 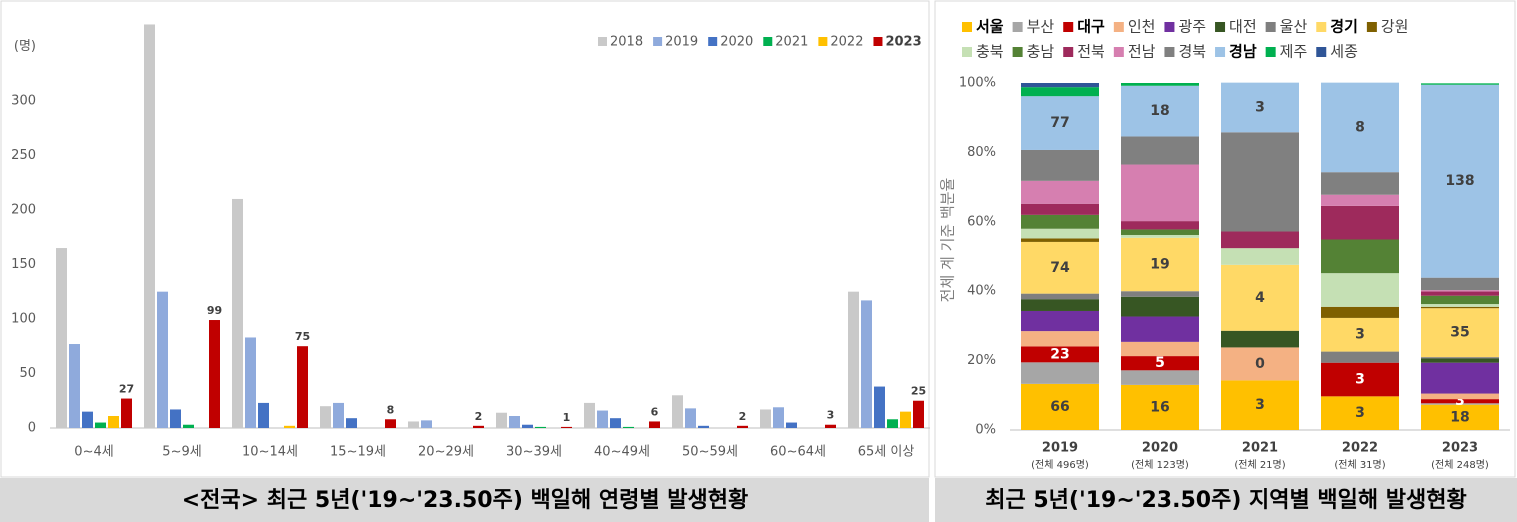 I want to click on data-label: 16, so click(x=1159, y=407).